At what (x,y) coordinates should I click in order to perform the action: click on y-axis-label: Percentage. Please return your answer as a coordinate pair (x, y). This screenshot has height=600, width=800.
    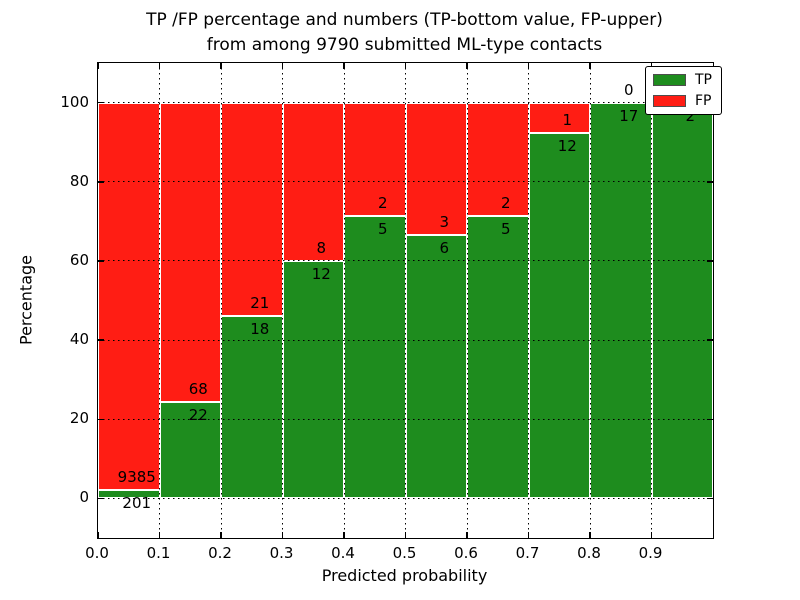
    Looking at the image, I should click on (26, 300).